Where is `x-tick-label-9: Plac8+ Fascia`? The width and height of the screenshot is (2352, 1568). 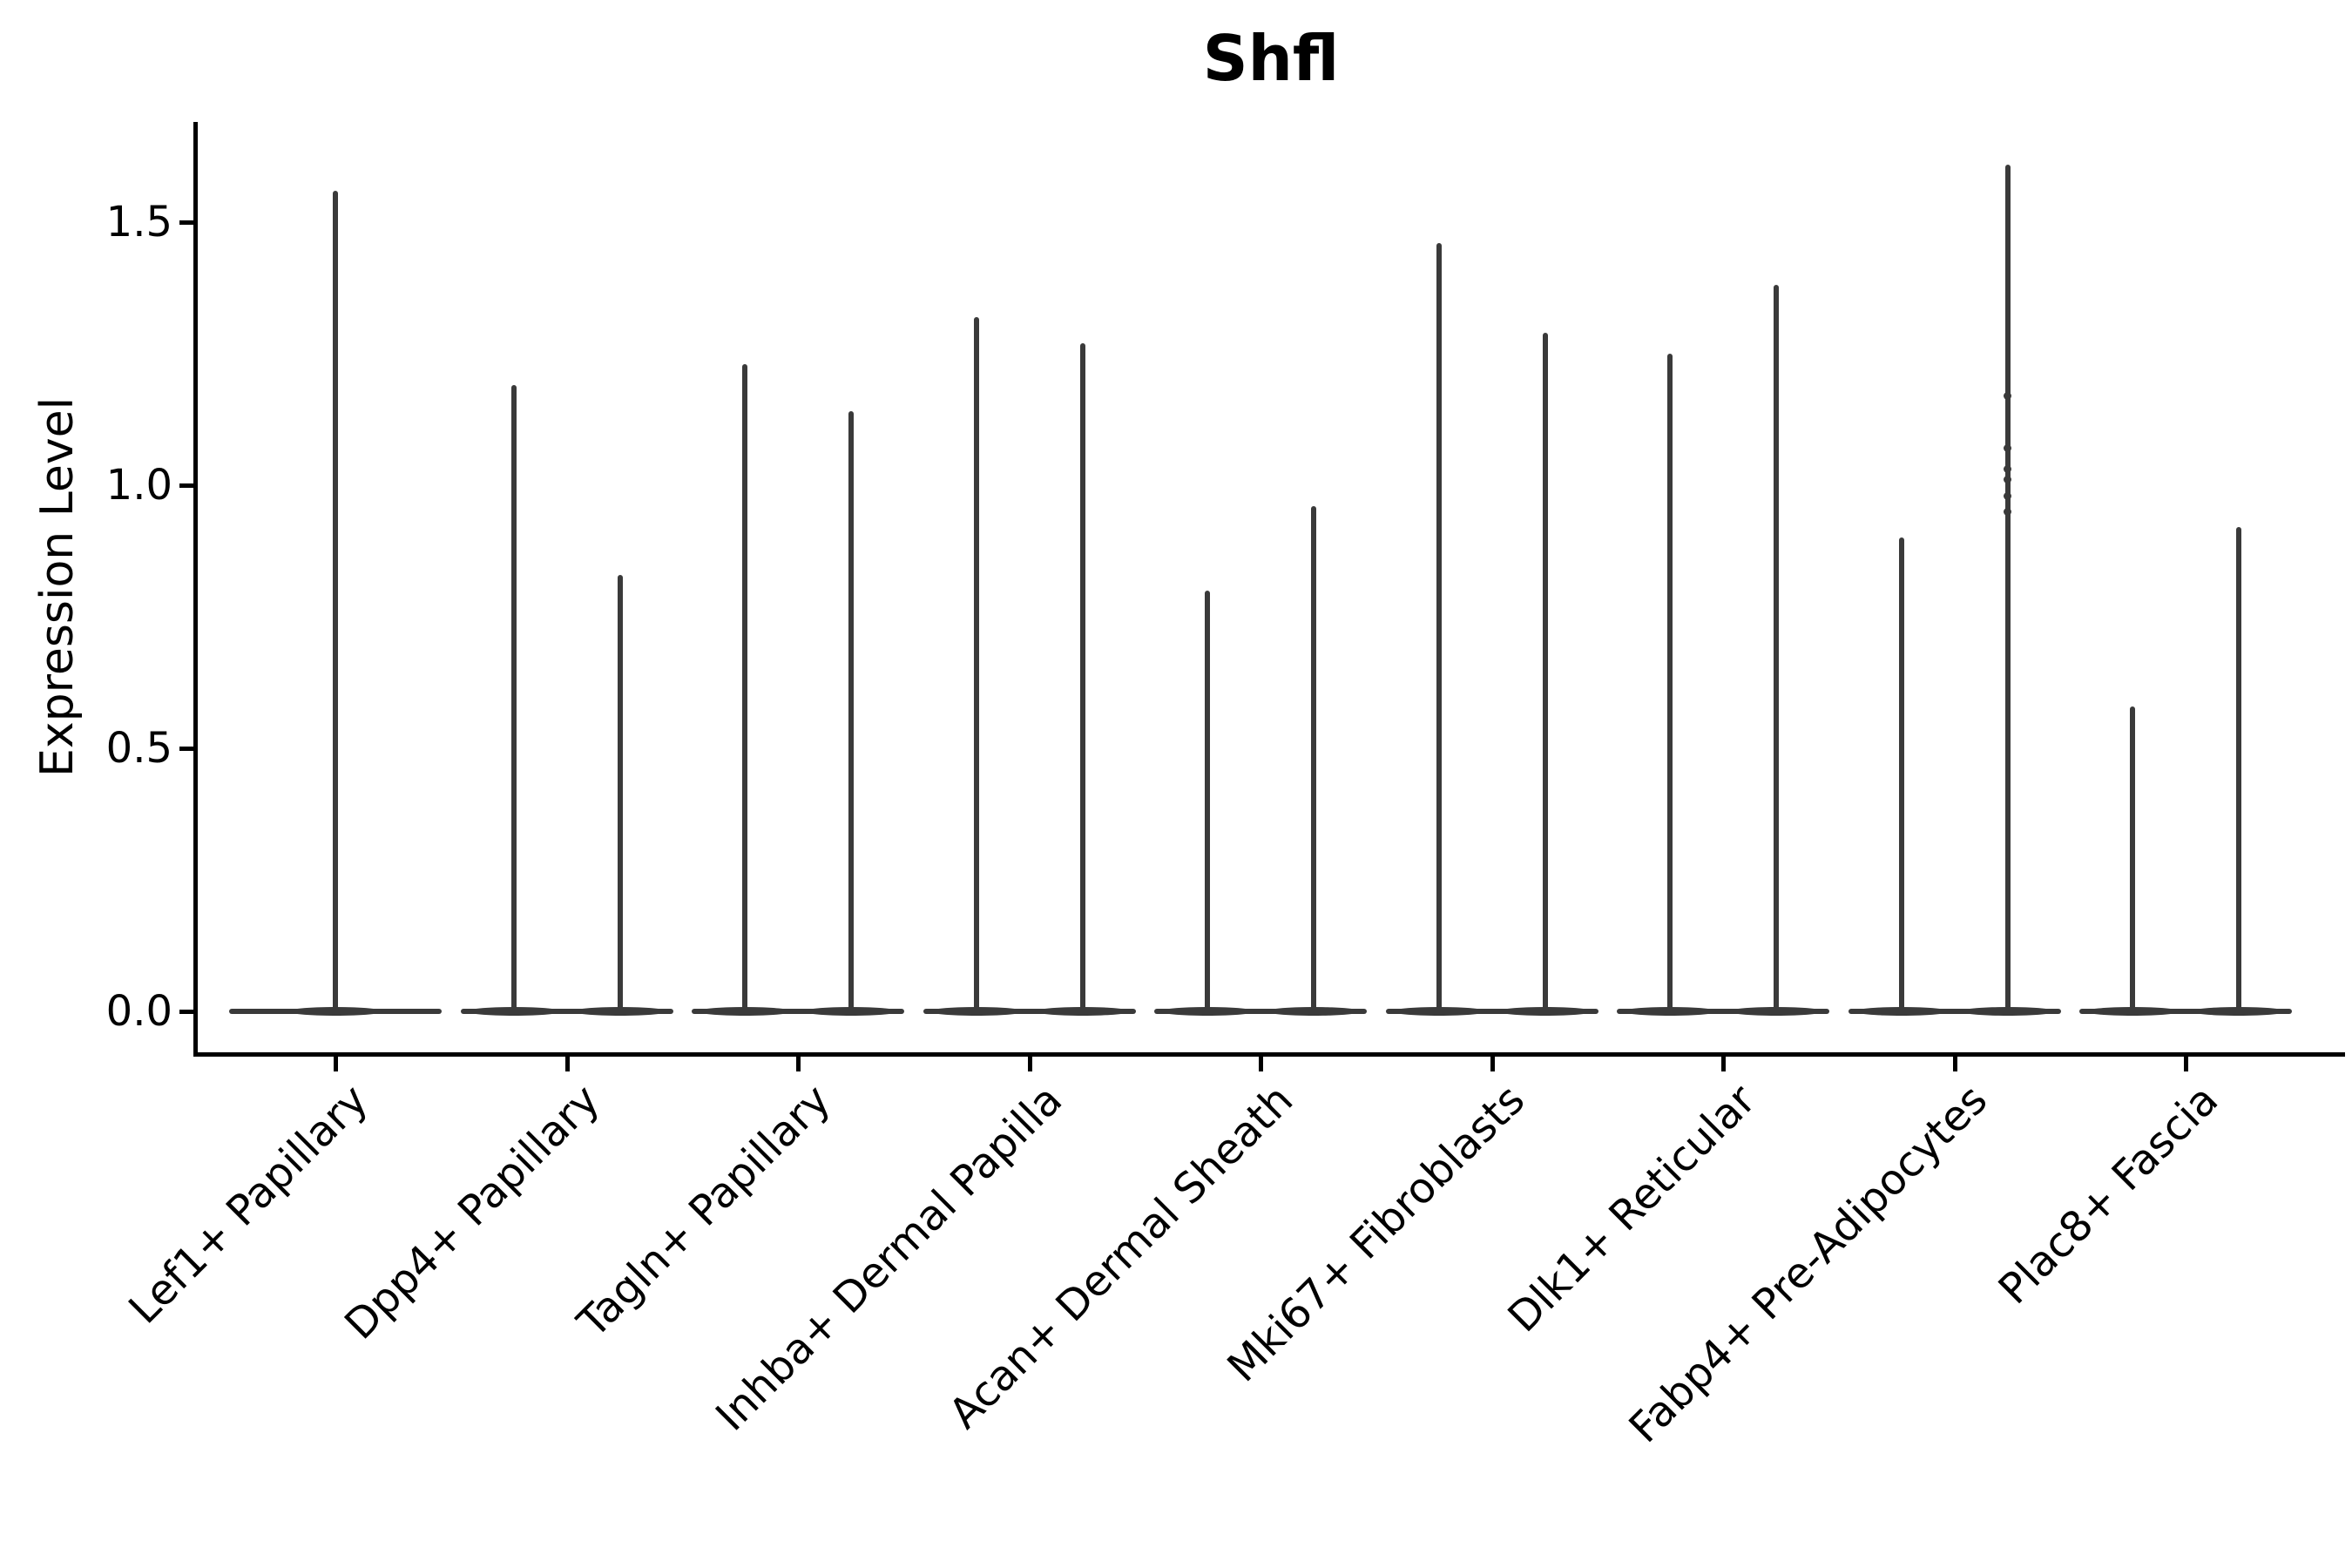 x-tick-label-9: Plac8+ Fascia is located at coordinates (2108, 1195).